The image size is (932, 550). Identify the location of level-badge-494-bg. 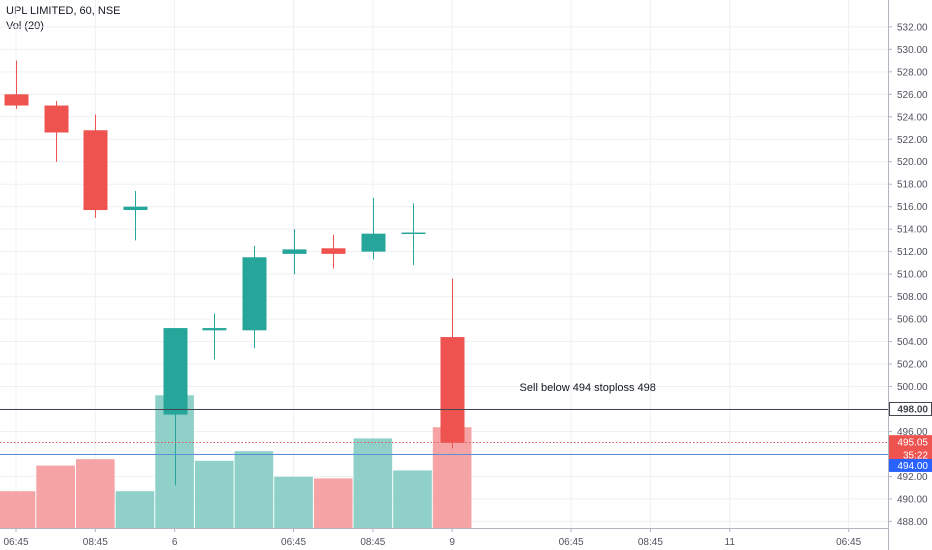
(910, 465).